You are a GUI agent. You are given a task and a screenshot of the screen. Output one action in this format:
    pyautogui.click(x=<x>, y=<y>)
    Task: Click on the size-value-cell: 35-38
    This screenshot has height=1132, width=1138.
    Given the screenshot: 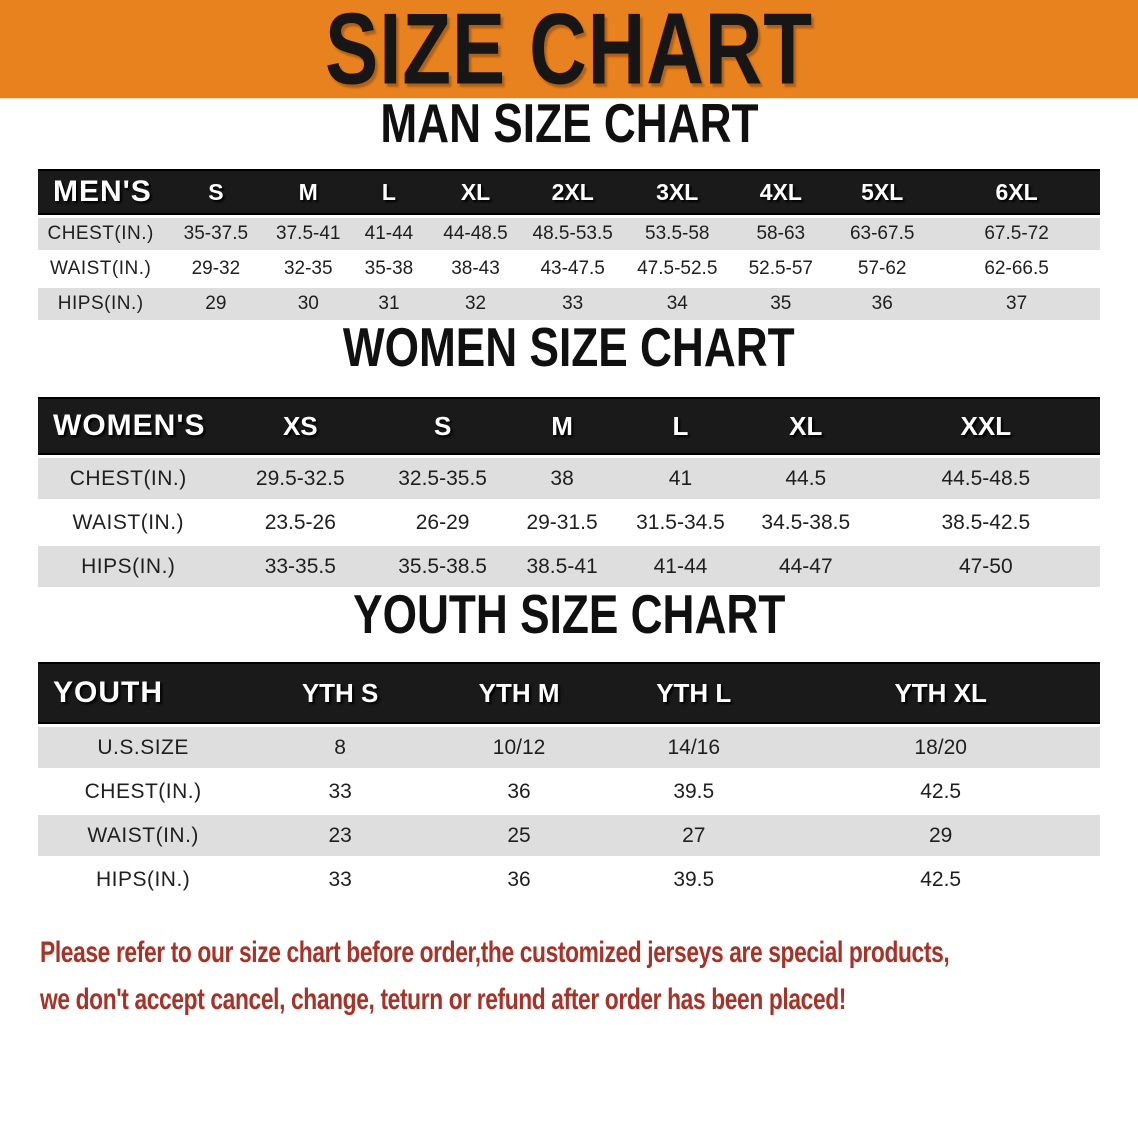 What is the action you would take?
    pyautogui.click(x=389, y=269)
    